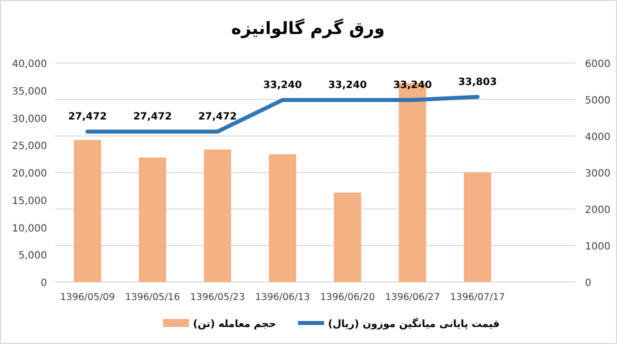  I want to click on y2-tick-label: 1000, so click(597, 247).